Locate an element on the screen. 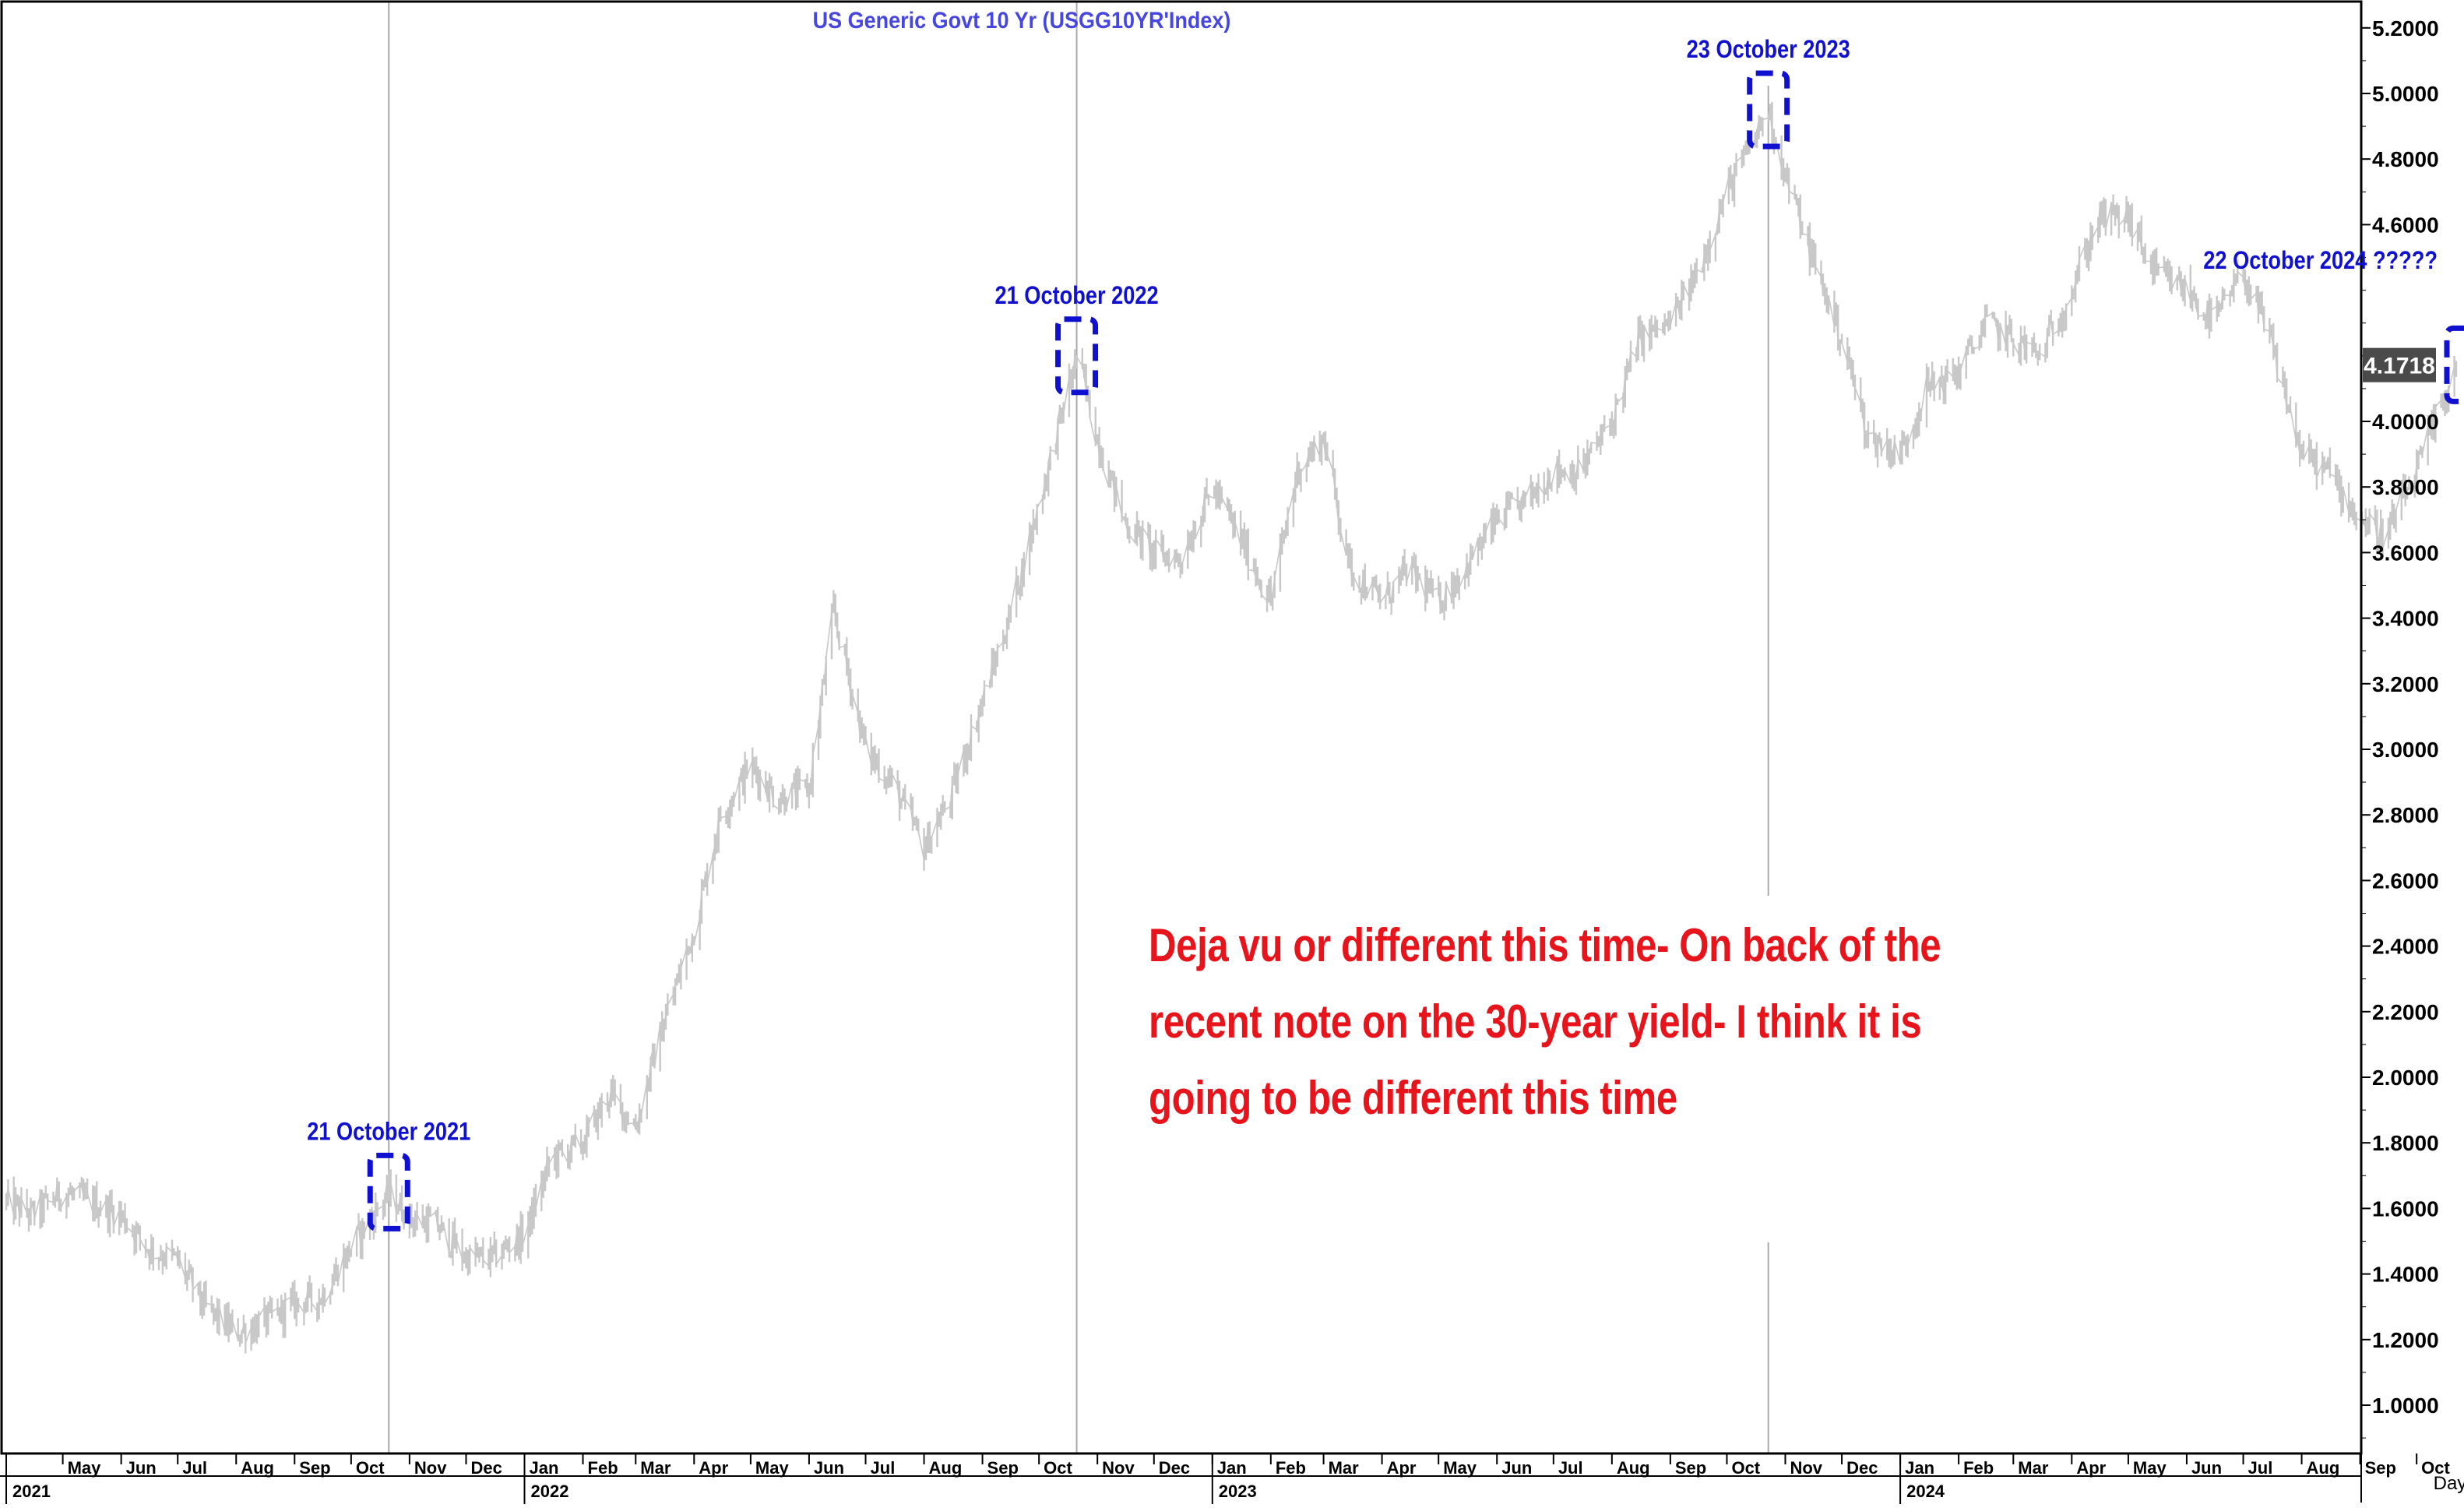  y-tick-label: 5.2000 is located at coordinates (2405, 28).